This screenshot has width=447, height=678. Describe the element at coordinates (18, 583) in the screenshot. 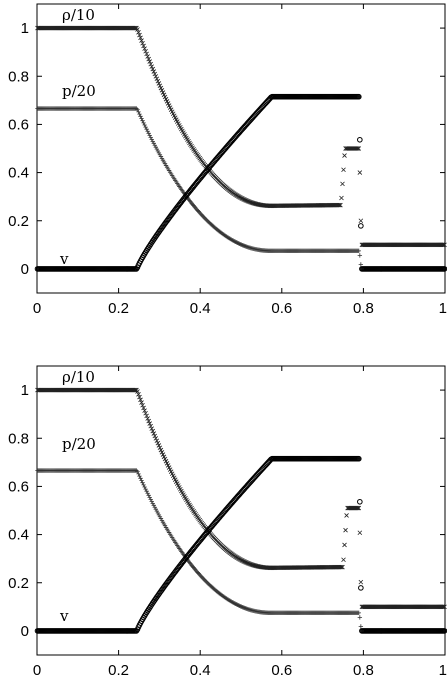

I see `y-tick-label: 0.2` at that location.